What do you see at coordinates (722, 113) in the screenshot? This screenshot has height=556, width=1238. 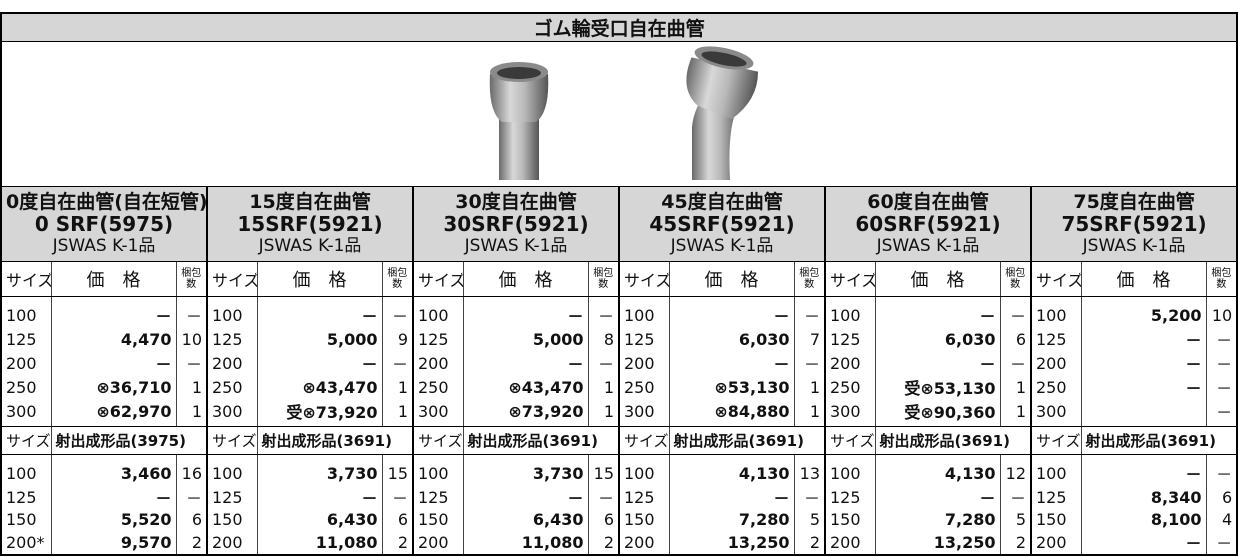 I see `bent-pipe` at bounding box center [722, 113].